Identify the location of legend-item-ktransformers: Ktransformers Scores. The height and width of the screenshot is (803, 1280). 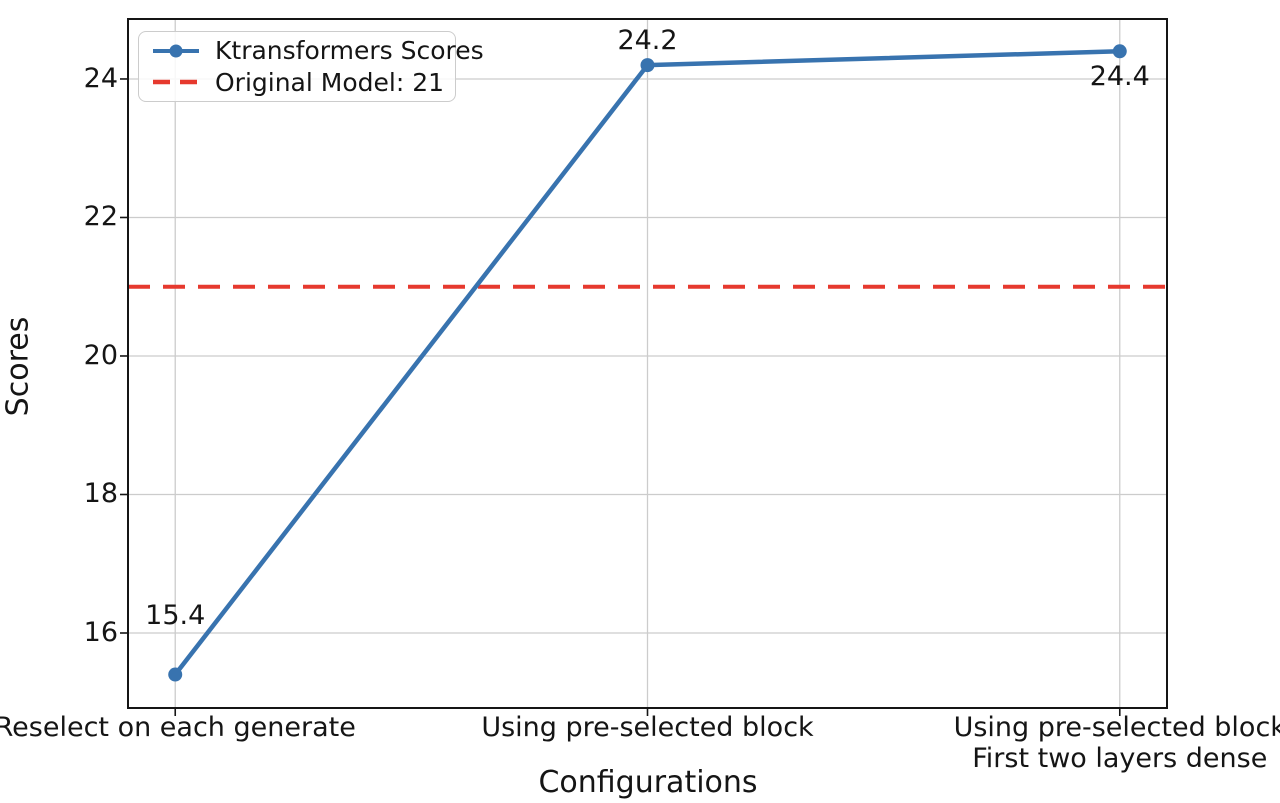
(317, 50).